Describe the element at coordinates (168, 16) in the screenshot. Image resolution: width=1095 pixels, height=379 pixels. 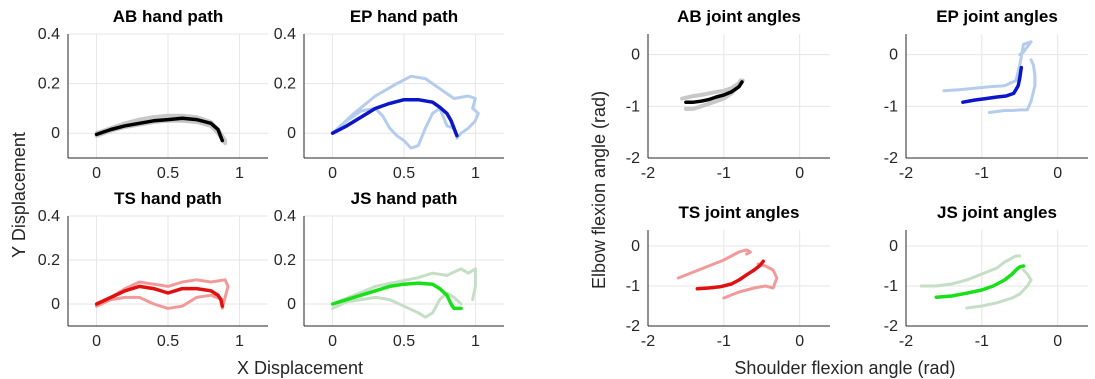
I see `subplot-title: AB hand path` at that location.